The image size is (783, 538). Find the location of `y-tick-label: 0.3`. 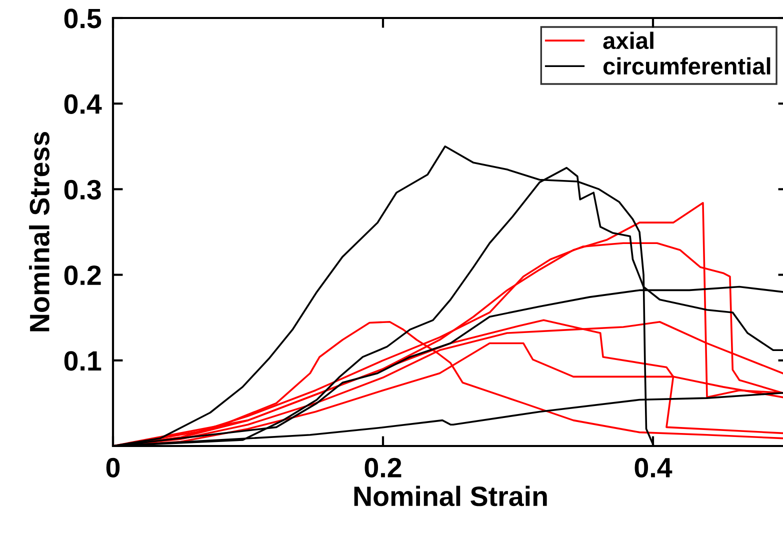

y-tick-label: 0.3 is located at coordinates (82, 190).